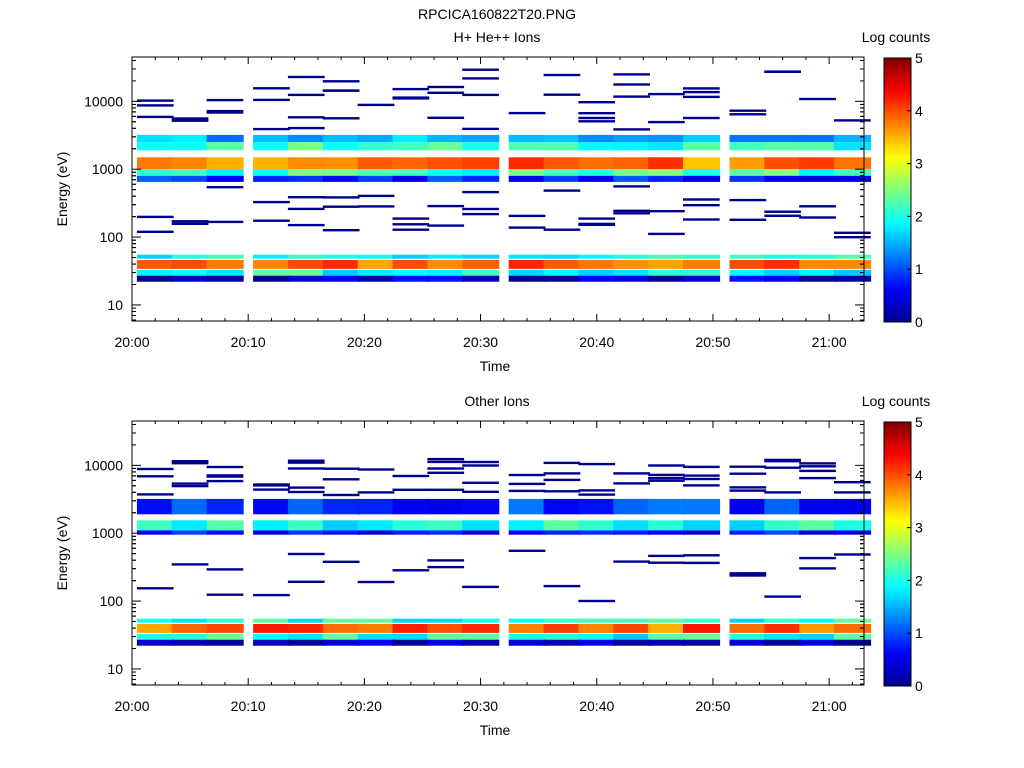 The height and width of the screenshot is (768, 1024). I want to click on colorbar-tick-label: 4, so click(919, 475).